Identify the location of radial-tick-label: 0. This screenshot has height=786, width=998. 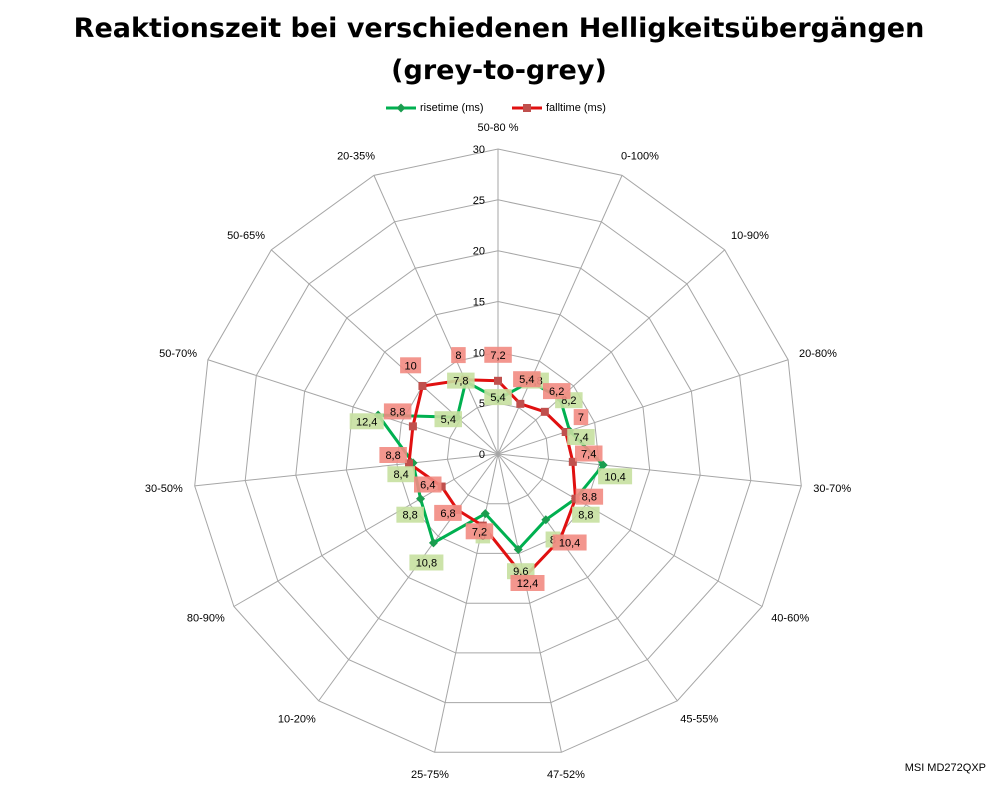
(482, 455).